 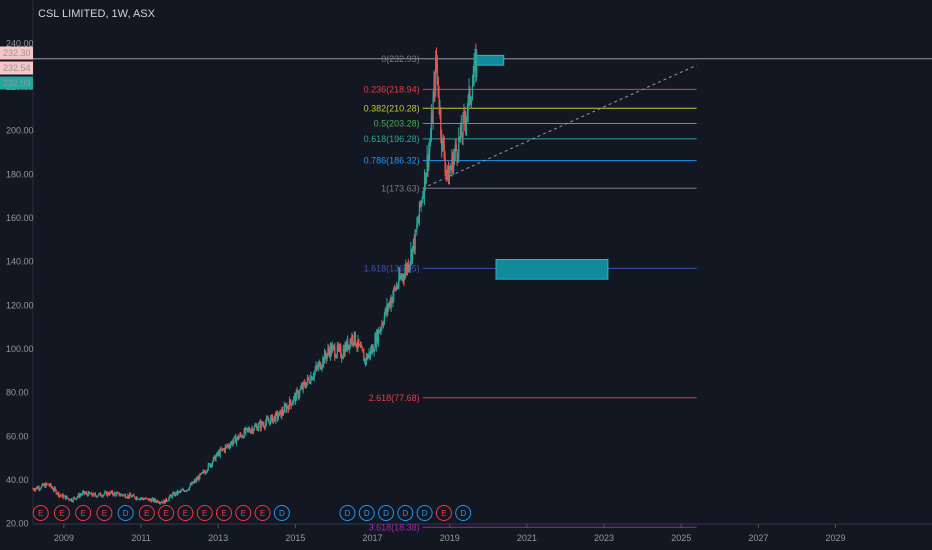 What do you see at coordinates (681, 538) in the screenshot?
I see `x-tick-label: 2025` at bounding box center [681, 538].